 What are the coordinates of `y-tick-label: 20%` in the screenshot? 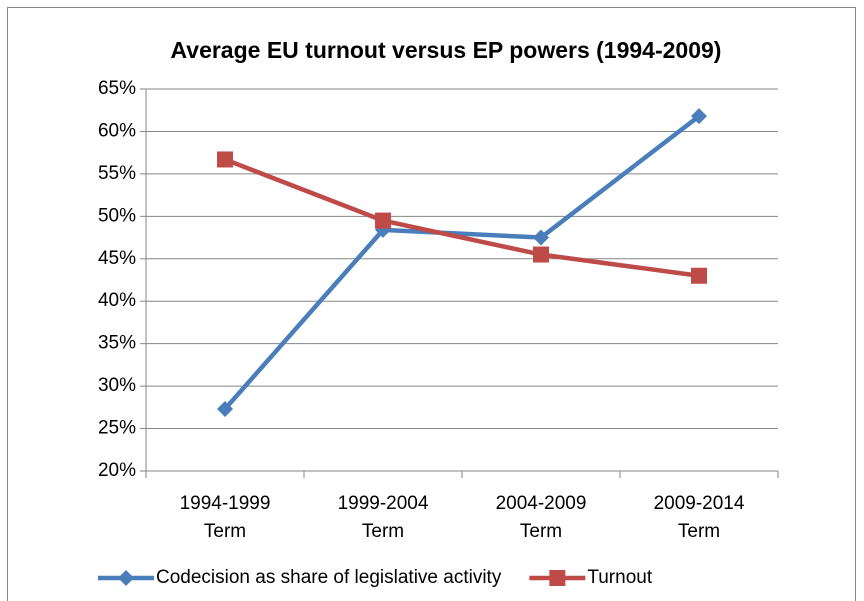 It's located at (117, 470).